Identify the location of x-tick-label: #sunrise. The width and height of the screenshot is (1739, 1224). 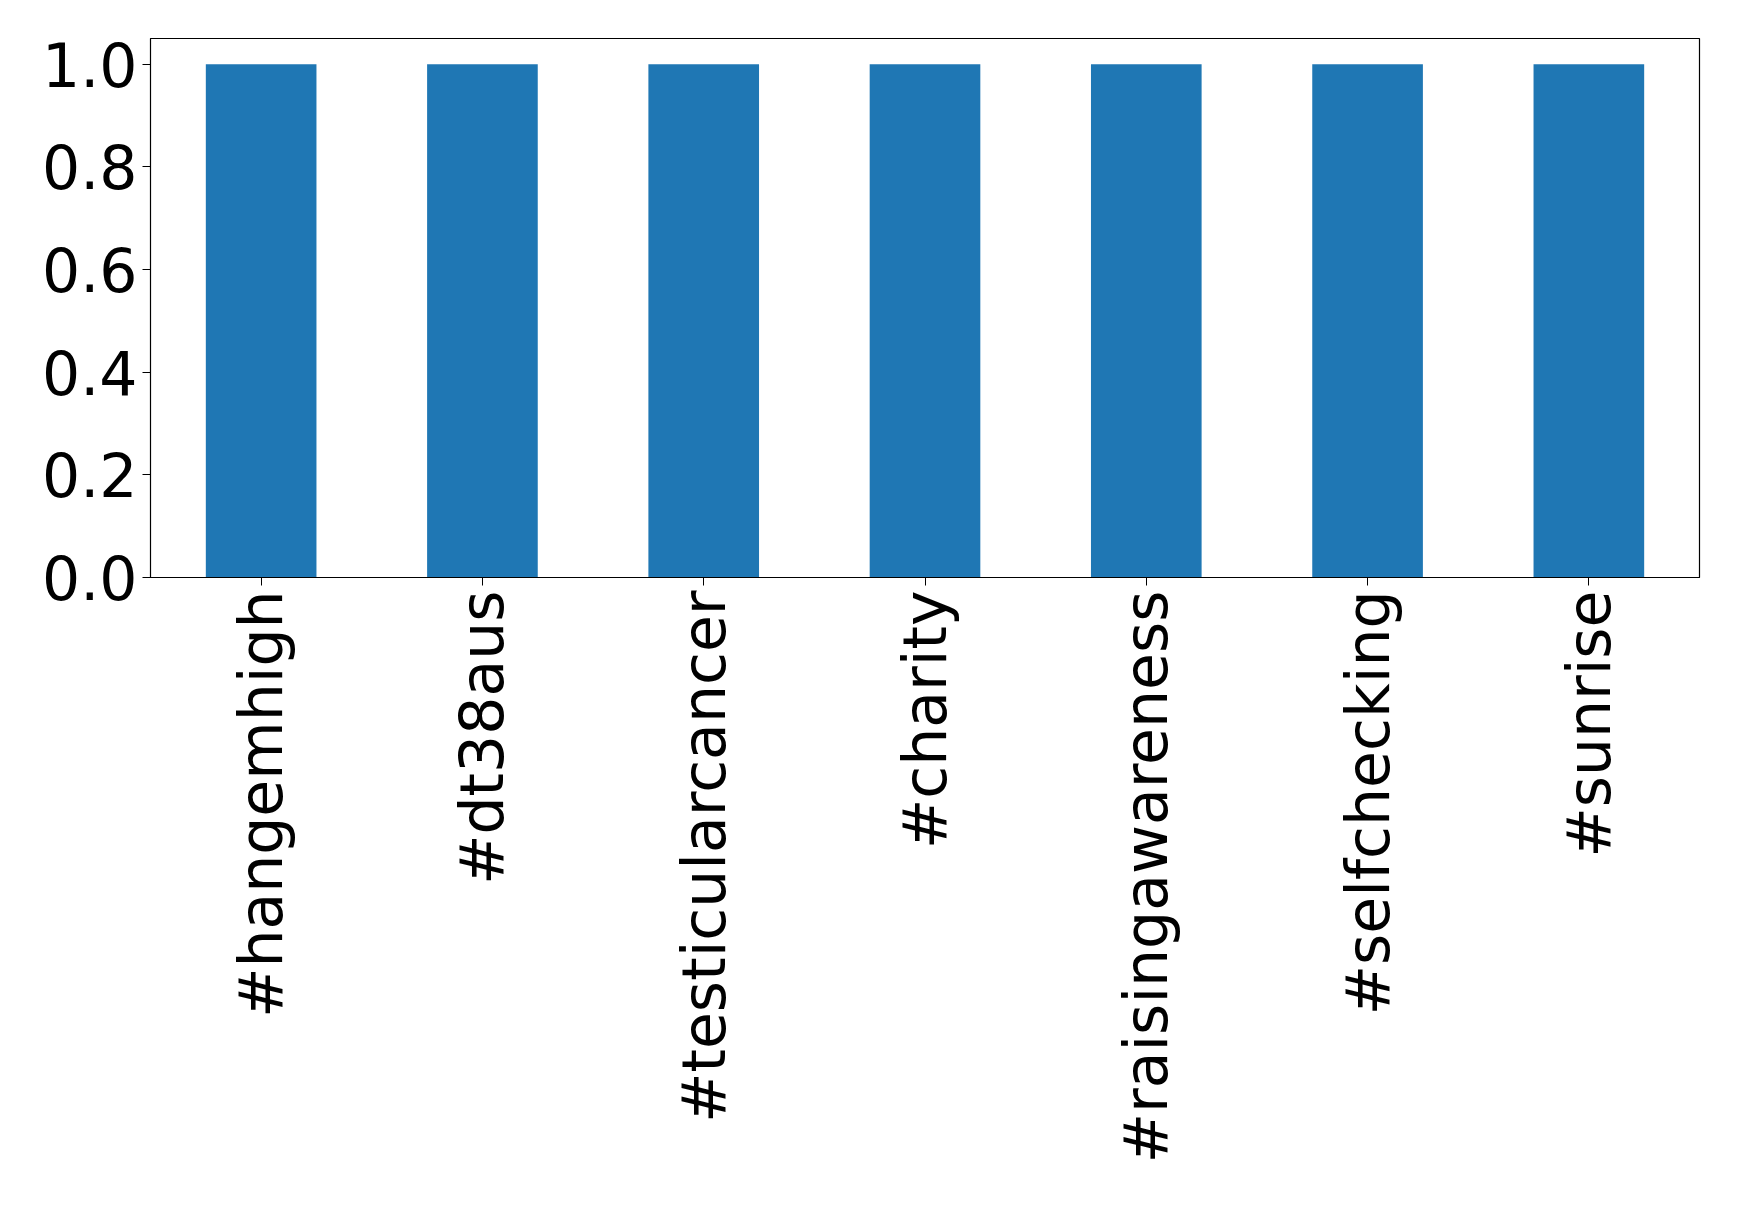
(1588, 724).